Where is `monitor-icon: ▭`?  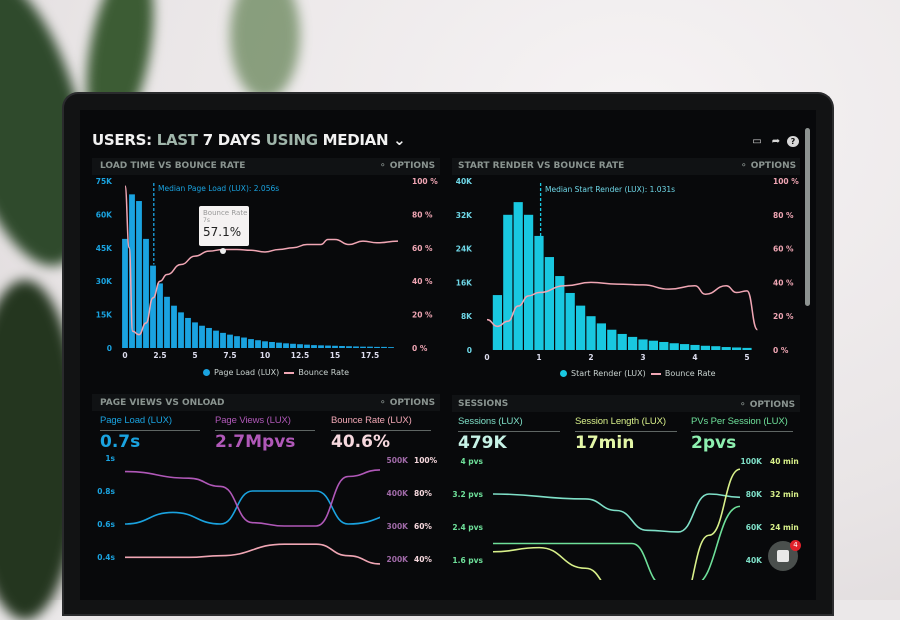 monitor-icon: ▭ is located at coordinates (757, 141).